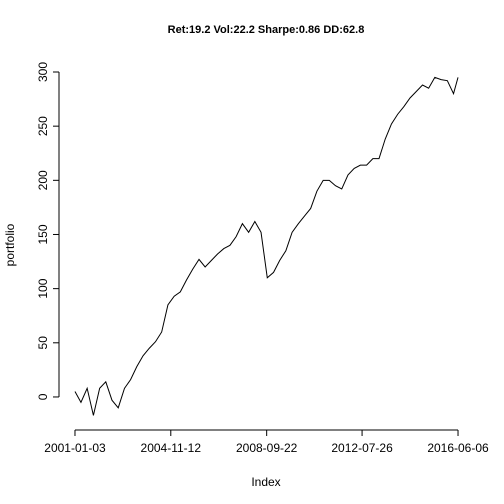  I want to click on y-tick-label: 100, so click(43, 288).